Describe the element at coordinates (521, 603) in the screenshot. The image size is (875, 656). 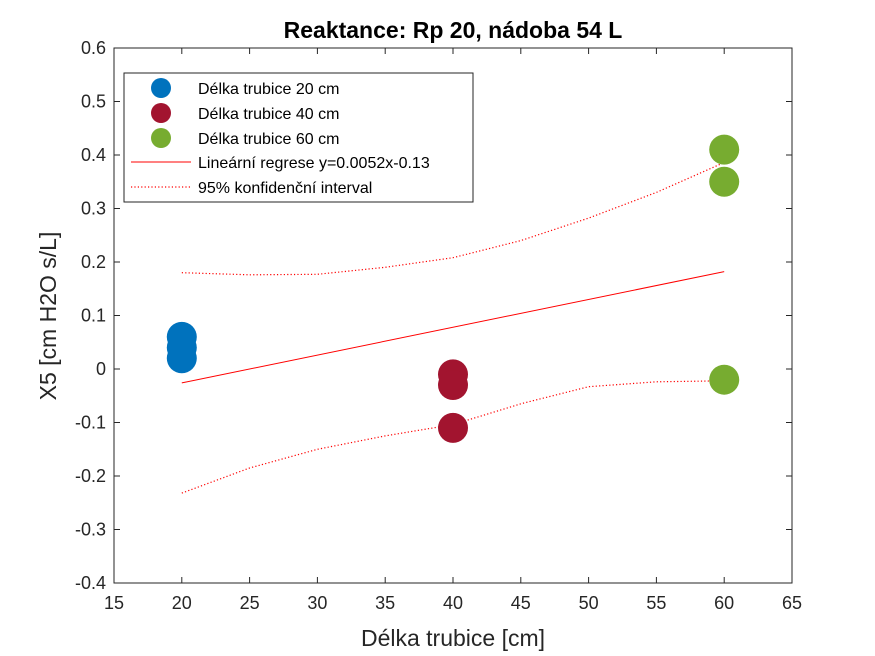
I see `x-tick-label: 45` at that location.